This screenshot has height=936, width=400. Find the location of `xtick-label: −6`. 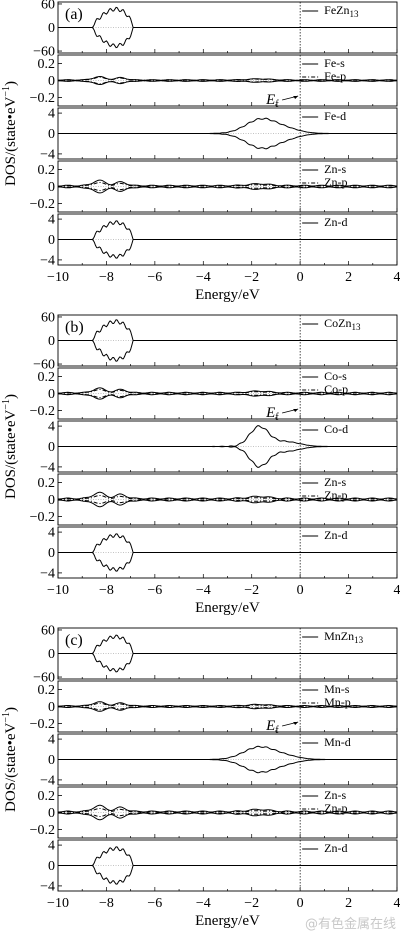

xtick-label: −6 is located at coordinates (154, 903).